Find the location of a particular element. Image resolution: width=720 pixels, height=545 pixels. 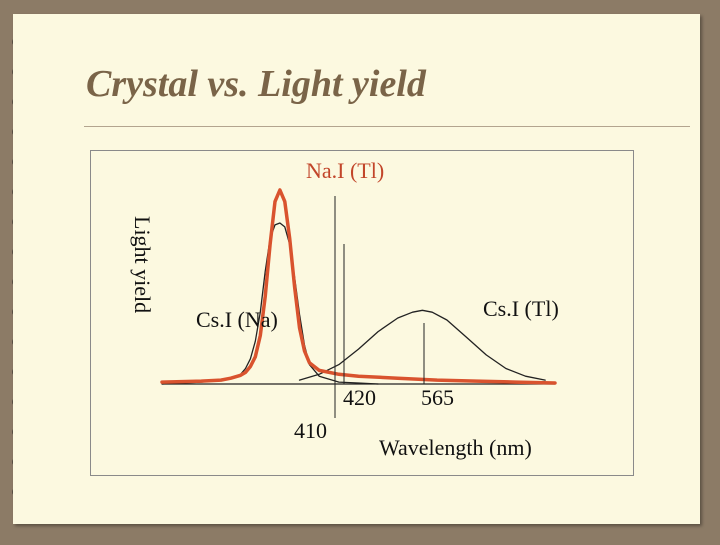

peak-label-565: 565 is located at coordinates (437, 397).